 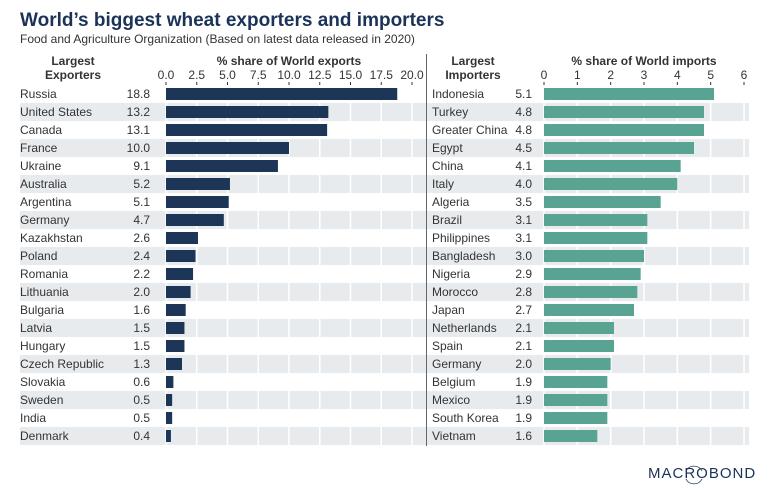 I want to click on value-label: 2.7, so click(x=523, y=310).